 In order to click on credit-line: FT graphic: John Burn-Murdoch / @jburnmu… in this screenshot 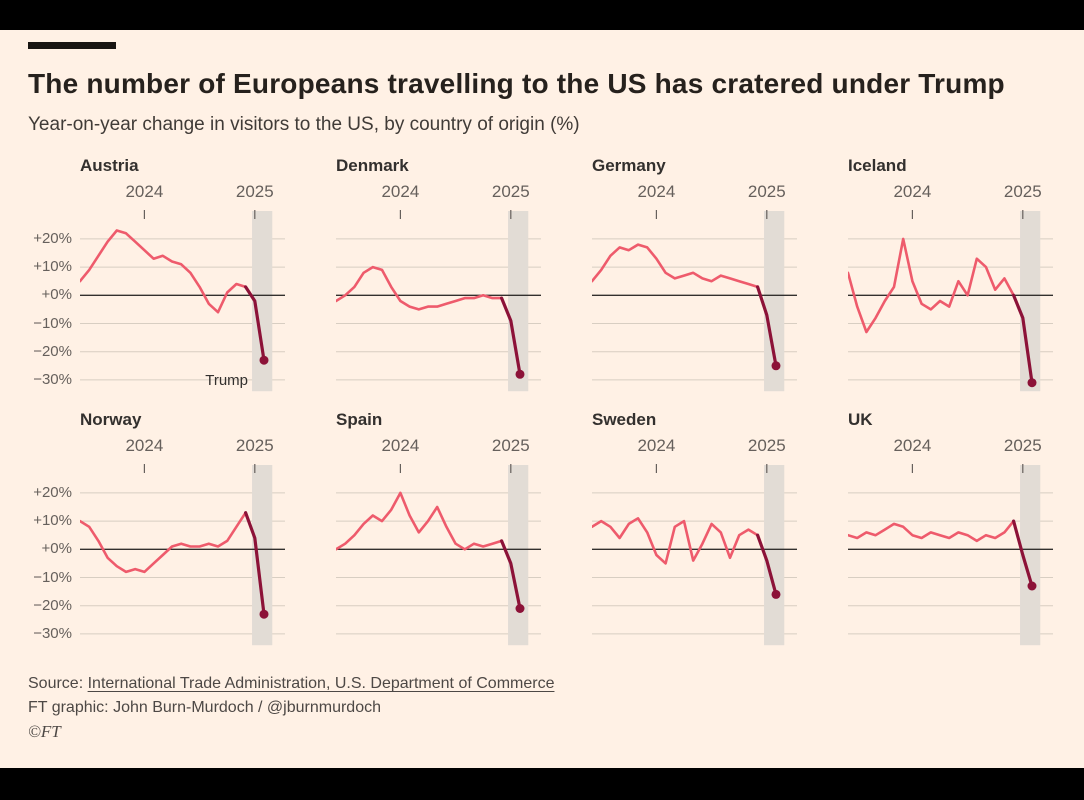, I will do `click(204, 707)`.